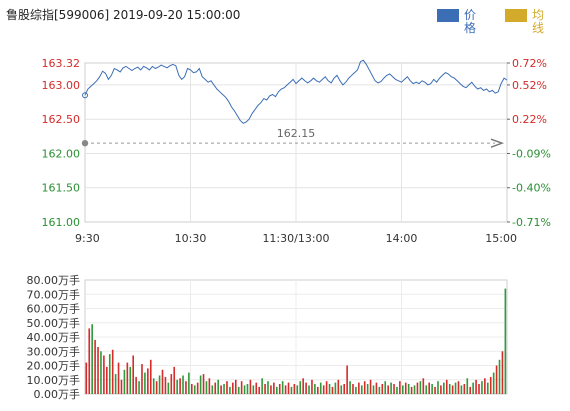  I want to click on volume-y-tick-label: 0.00万手, so click(57, 394).